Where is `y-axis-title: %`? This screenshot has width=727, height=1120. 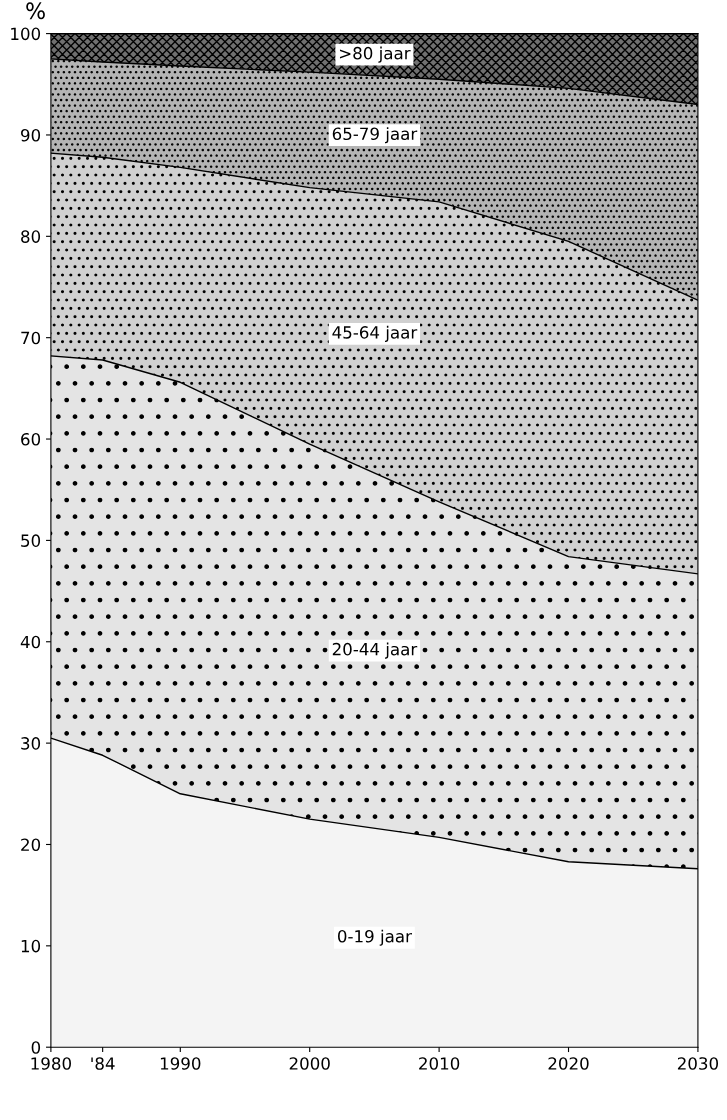 y-axis-title: % is located at coordinates (35, 11).